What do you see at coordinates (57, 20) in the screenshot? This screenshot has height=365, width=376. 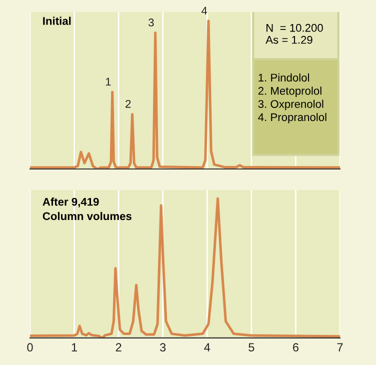 I see `annotation: Initial` at bounding box center [57, 20].